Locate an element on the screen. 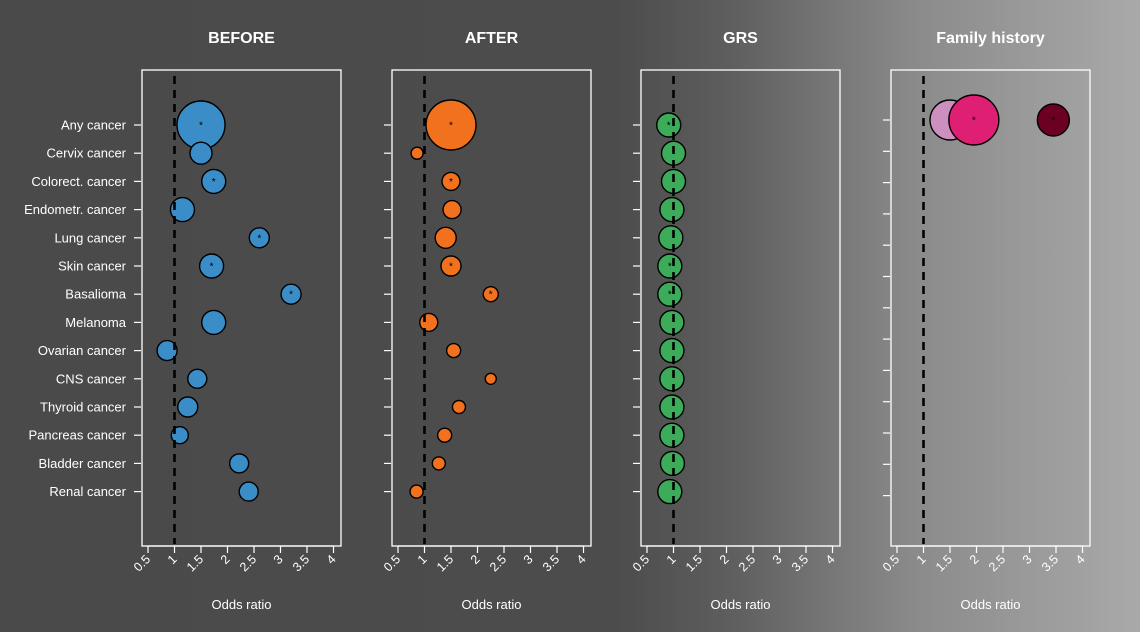  category-label: CNS cancer is located at coordinates (91, 378).